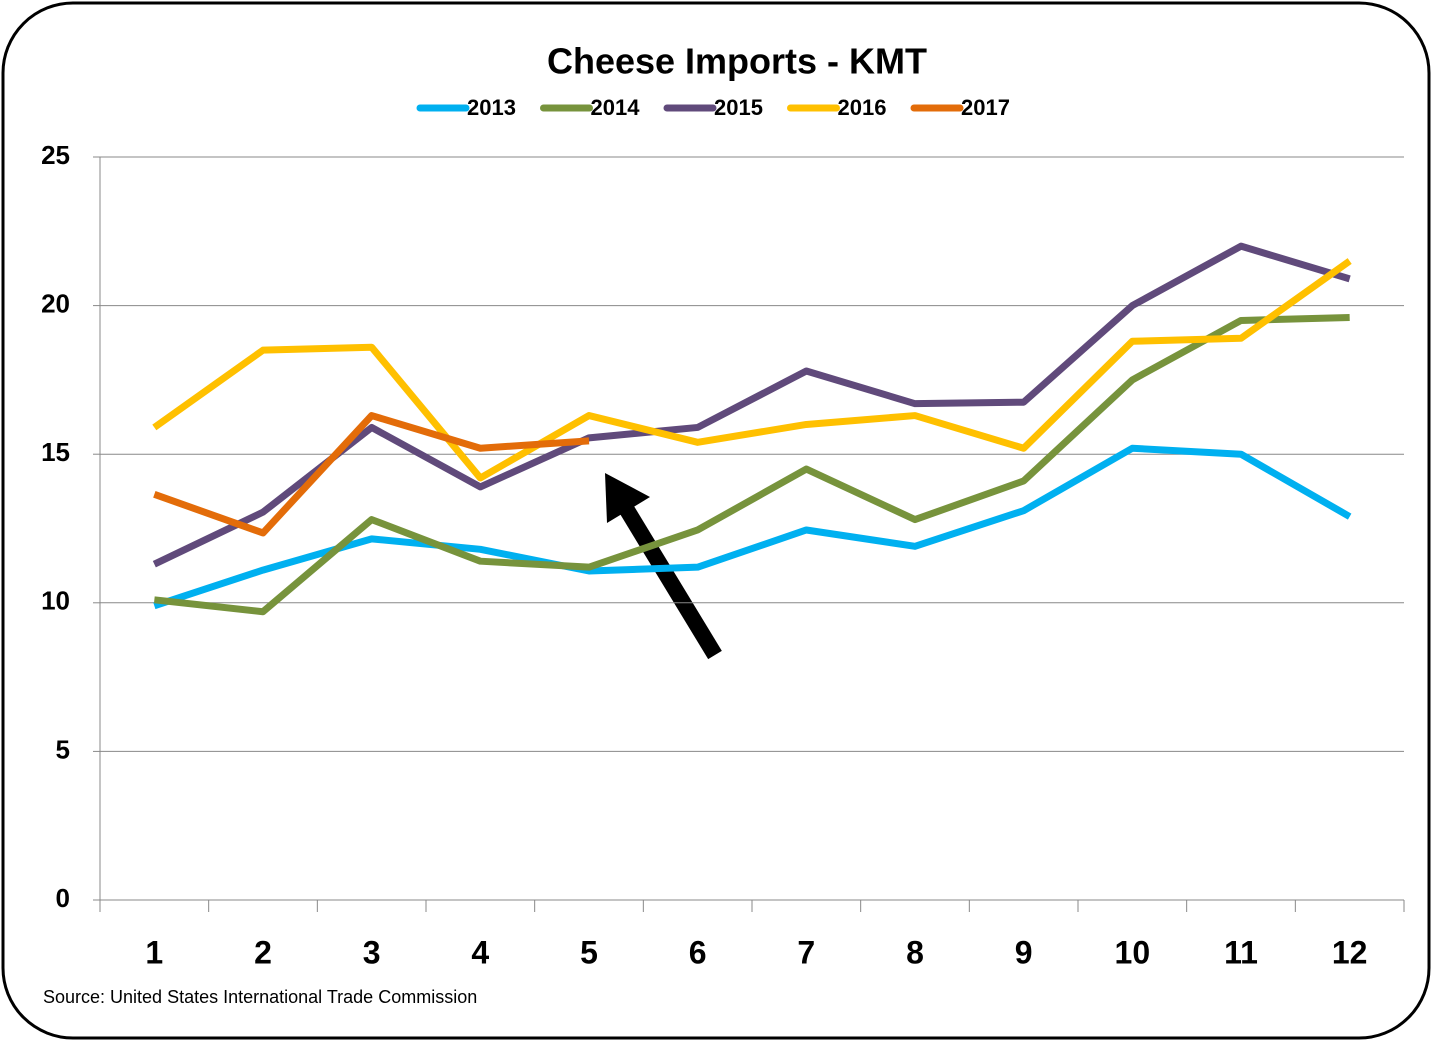 Image resolution: width=1432 pixels, height=1041 pixels. What do you see at coordinates (737, 61) in the screenshot?
I see `chart-title: Cheese Imports - KMT` at bounding box center [737, 61].